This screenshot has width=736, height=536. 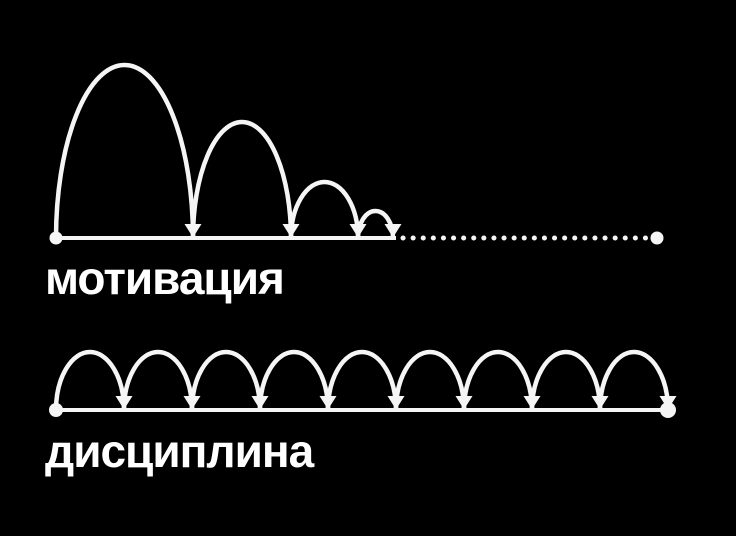 What do you see at coordinates (56, 238) in the screenshot?
I see `motivation-start-dot` at bounding box center [56, 238].